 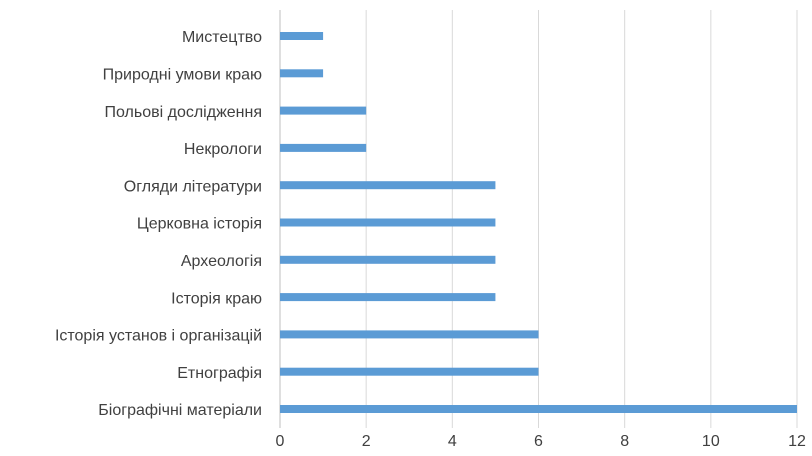 I want to click on category-label: Польові дослідження, so click(x=183, y=112).